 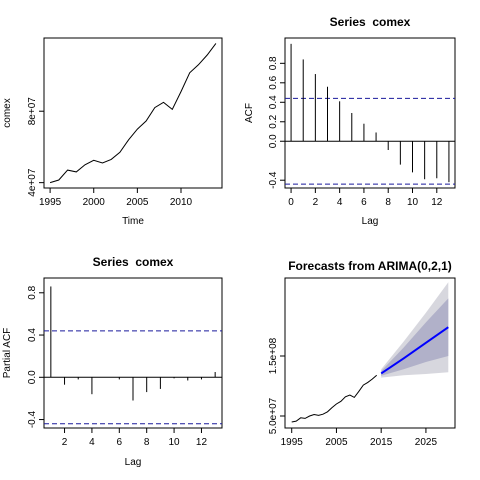 What do you see at coordinates (273, 121) in the screenshot?
I see `y-tick-label: 0.2` at bounding box center [273, 121].